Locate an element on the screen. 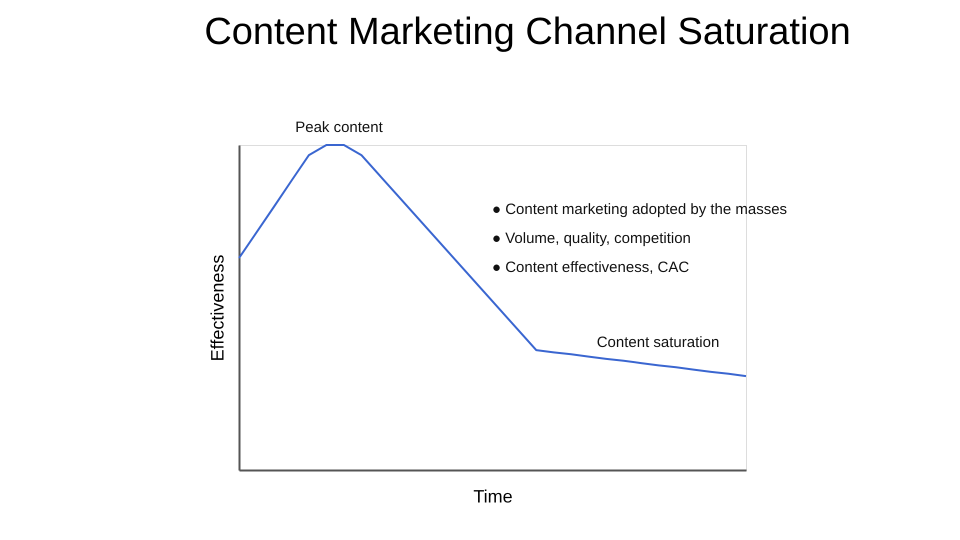 The image size is (960, 540). chart-title: Content Marketing Channel Saturation is located at coordinates (527, 32).